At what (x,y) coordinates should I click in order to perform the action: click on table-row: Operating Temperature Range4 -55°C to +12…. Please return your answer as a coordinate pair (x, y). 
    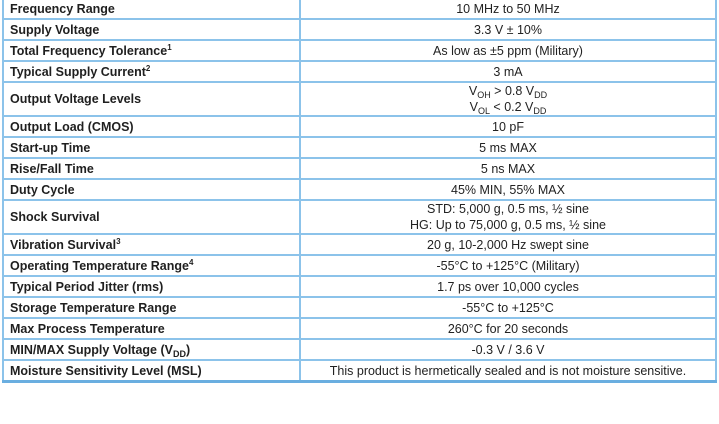
    Looking at the image, I should click on (359, 265).